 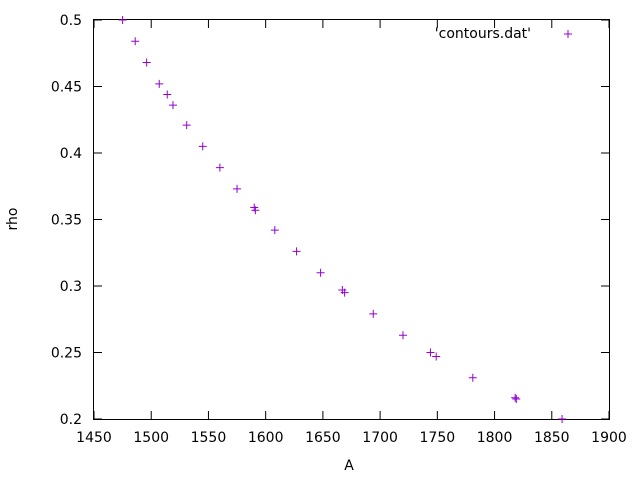 I want to click on y-tick-label: 0.4, so click(x=71, y=154).